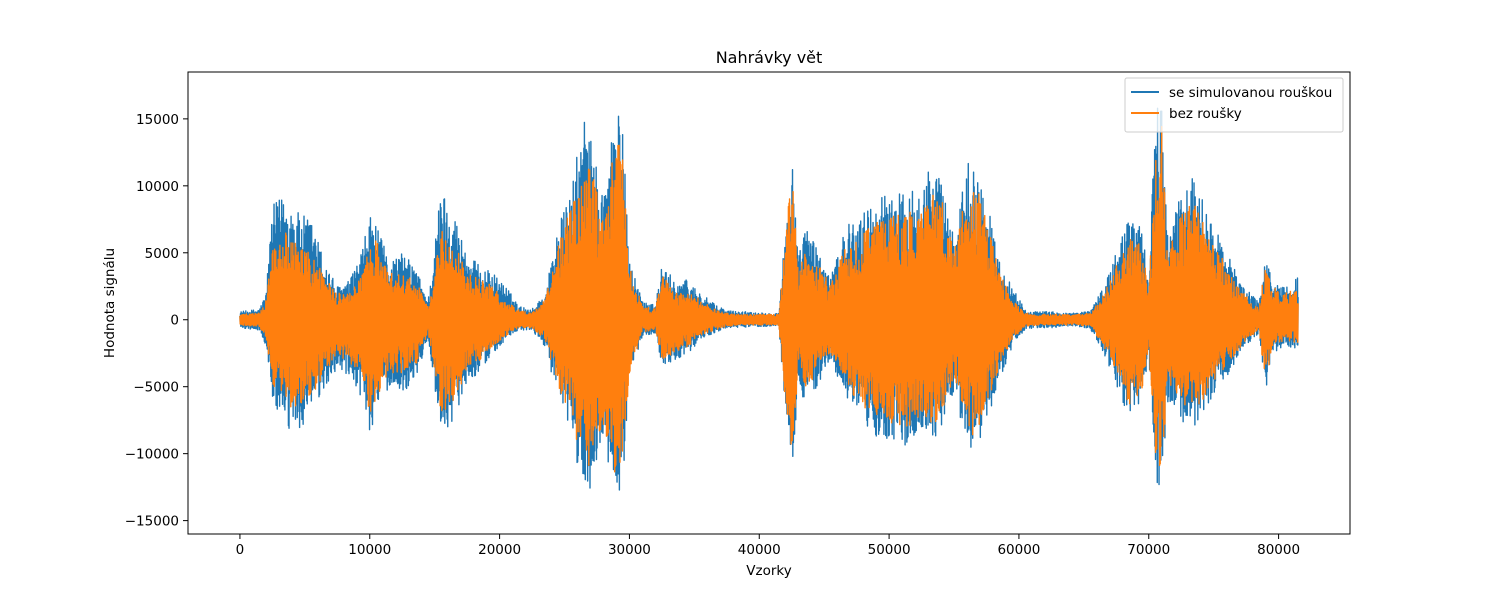  Describe the element at coordinates (156, 388) in the screenshot. I see `y-tick-label: −5000` at that location.